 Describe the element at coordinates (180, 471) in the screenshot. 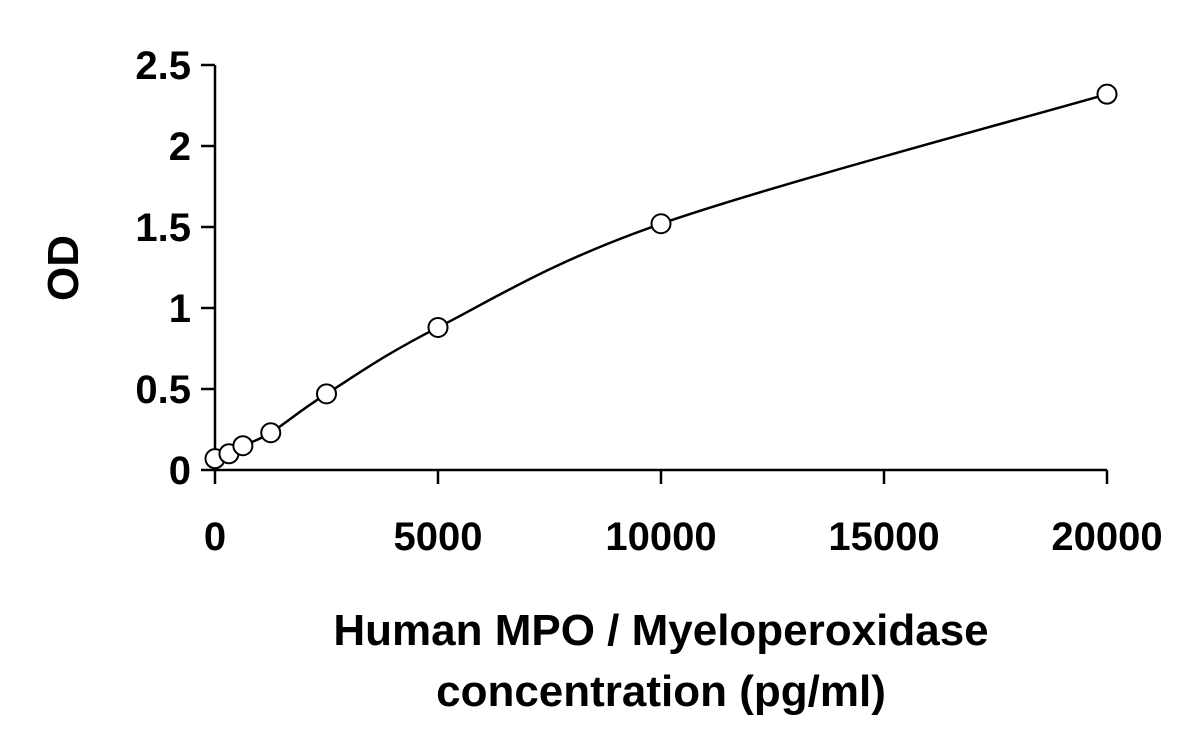

I see `y-tick-label: 0` at that location.